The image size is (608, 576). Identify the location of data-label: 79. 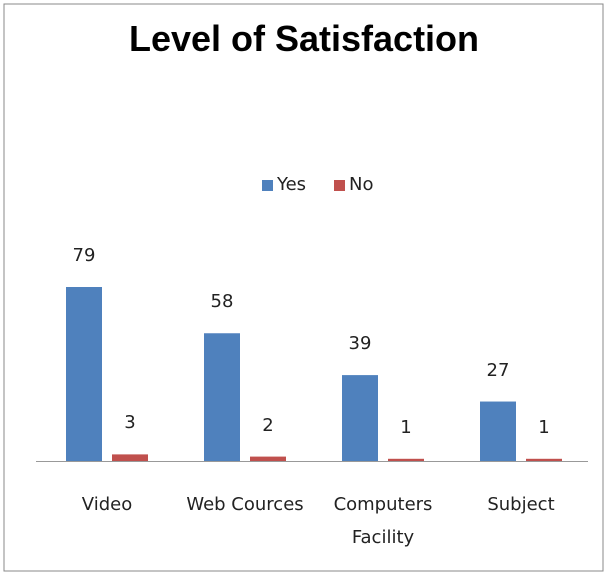
(84, 255).